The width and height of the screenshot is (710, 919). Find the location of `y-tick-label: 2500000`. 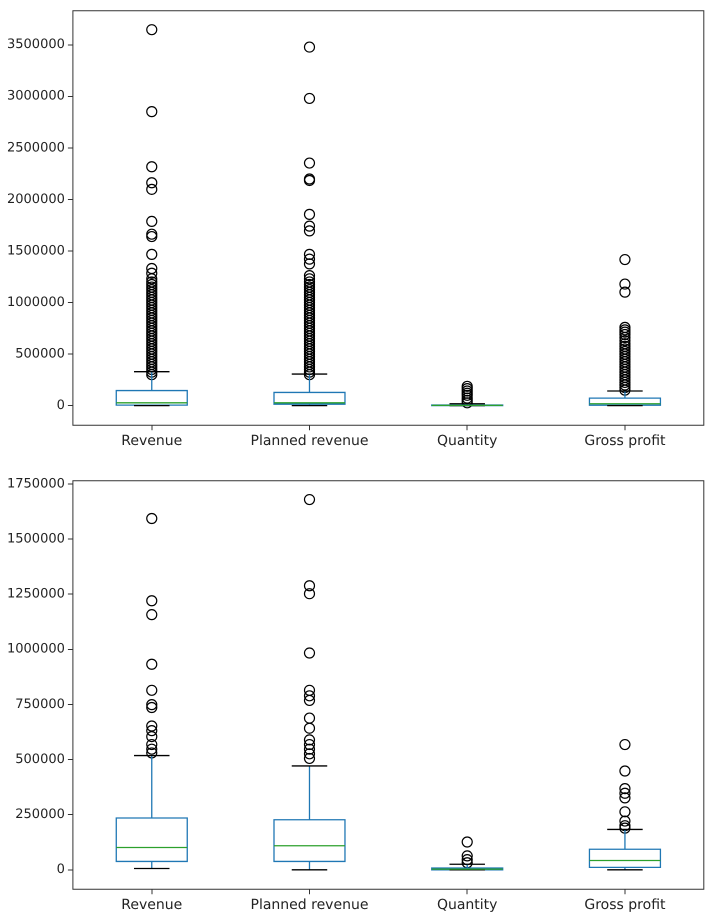

y-tick-label: 2500000 is located at coordinates (35, 148).